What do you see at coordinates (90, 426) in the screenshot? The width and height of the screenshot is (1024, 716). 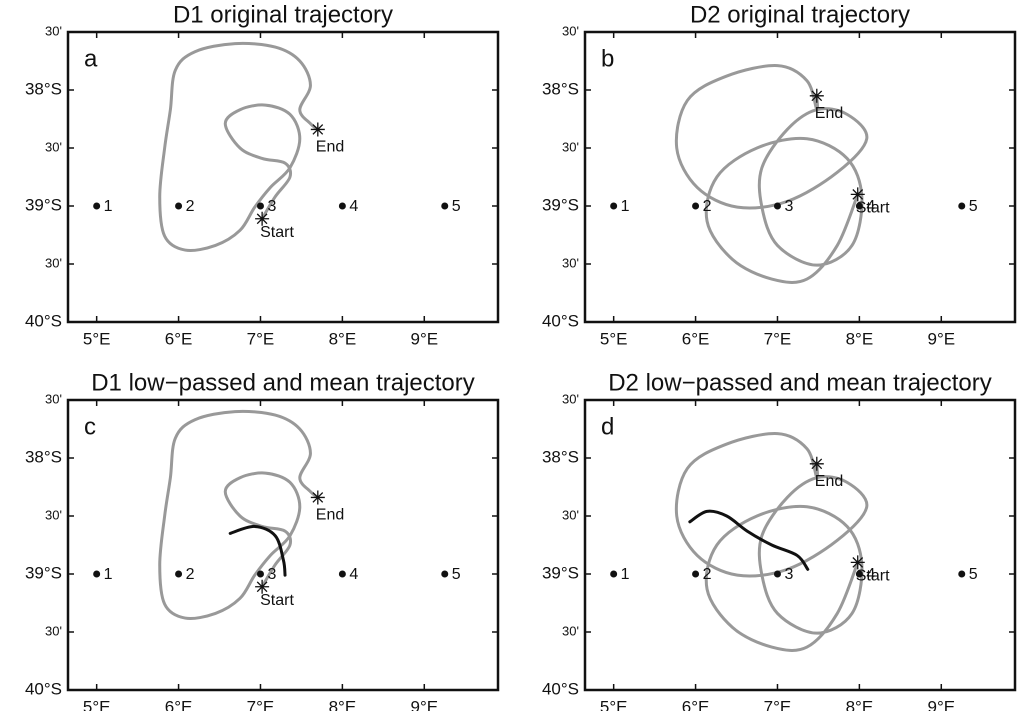 I see `panel-label: c` at bounding box center [90, 426].